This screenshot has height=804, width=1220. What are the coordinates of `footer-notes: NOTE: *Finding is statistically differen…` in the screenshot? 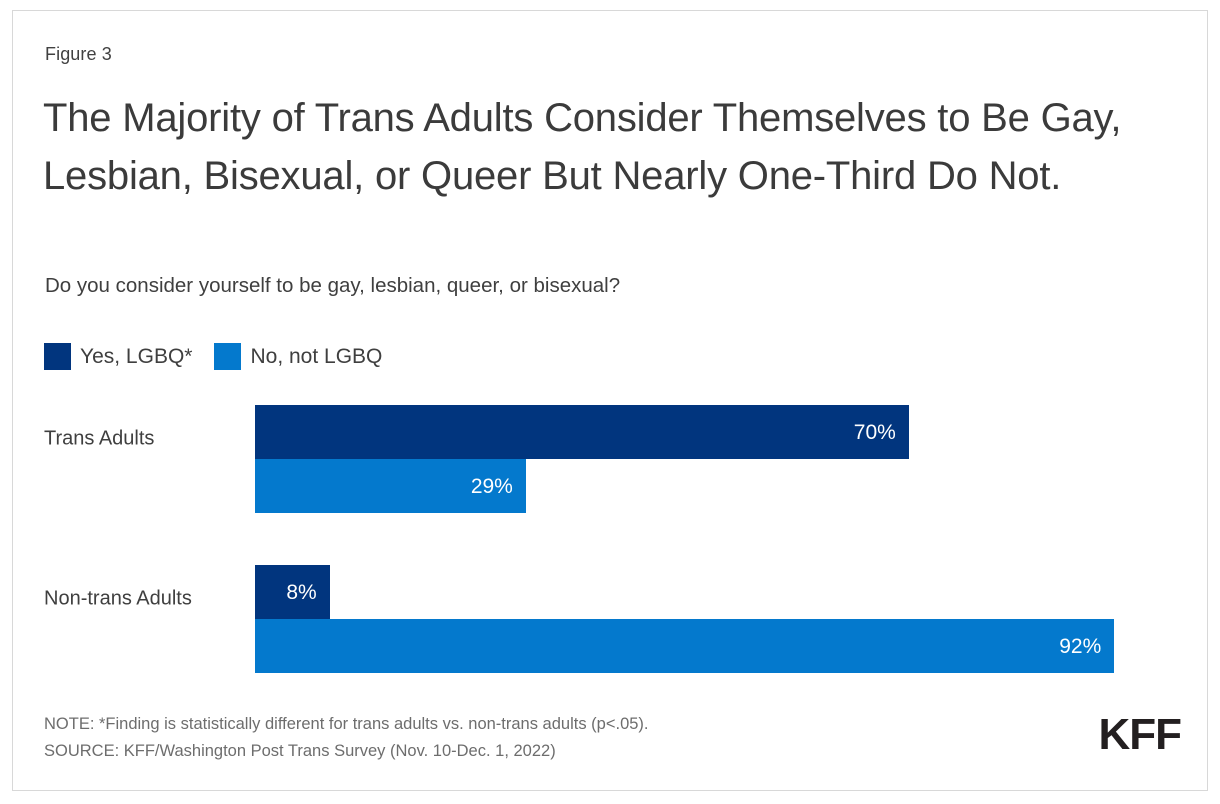 It's located at (534, 738).